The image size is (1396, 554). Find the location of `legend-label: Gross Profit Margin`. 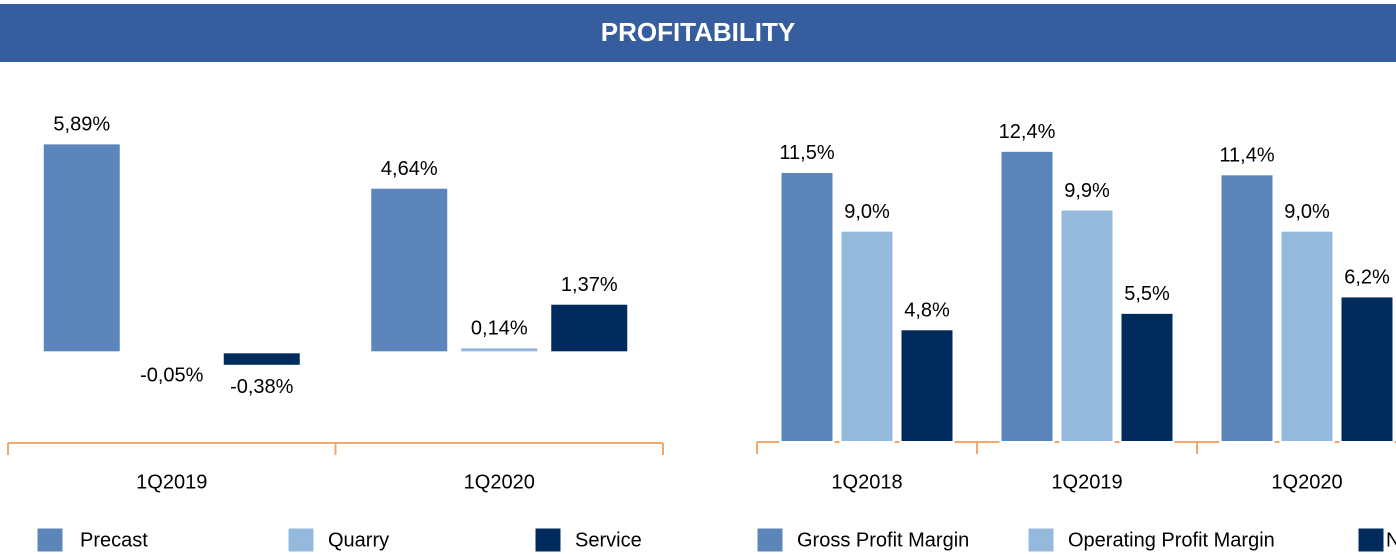

legend-label: Gross Profit Margin is located at coordinates (883, 540).